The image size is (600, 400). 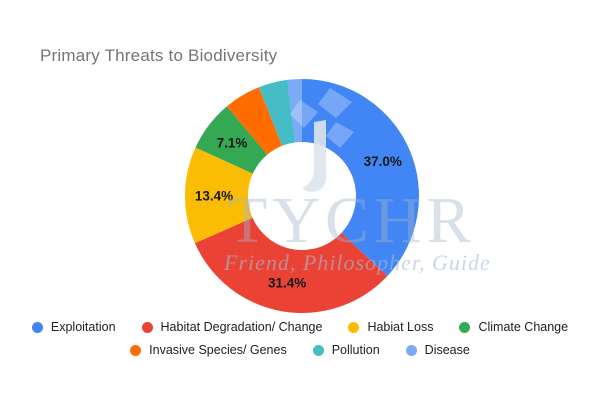 I want to click on legend-label: Pollution, so click(x=355, y=350).